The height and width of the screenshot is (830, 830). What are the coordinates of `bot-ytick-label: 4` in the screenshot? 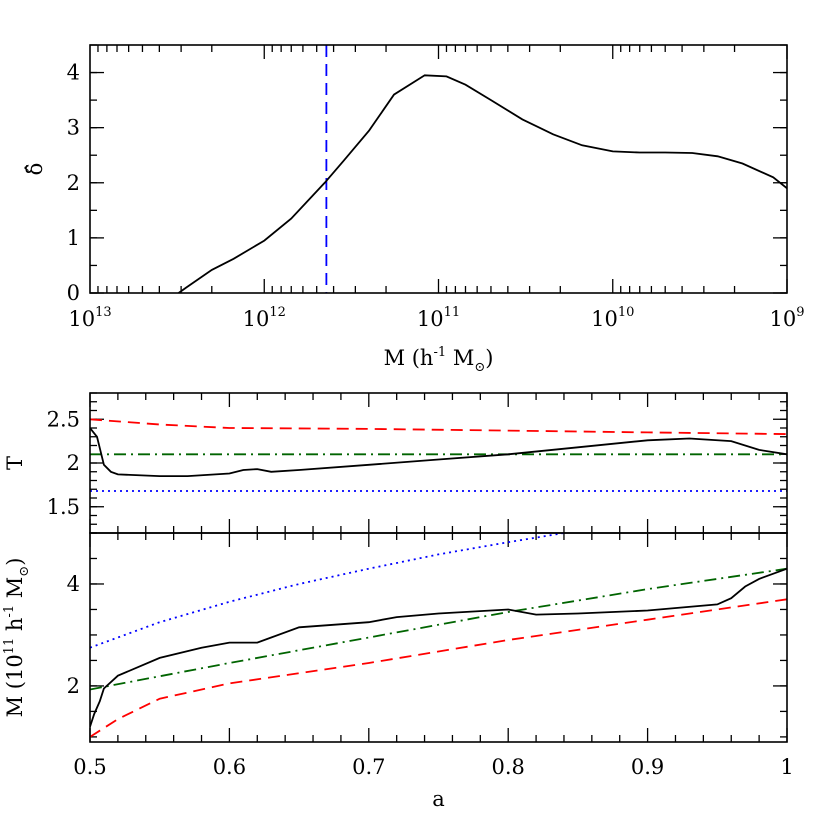 It's located at (73, 584).